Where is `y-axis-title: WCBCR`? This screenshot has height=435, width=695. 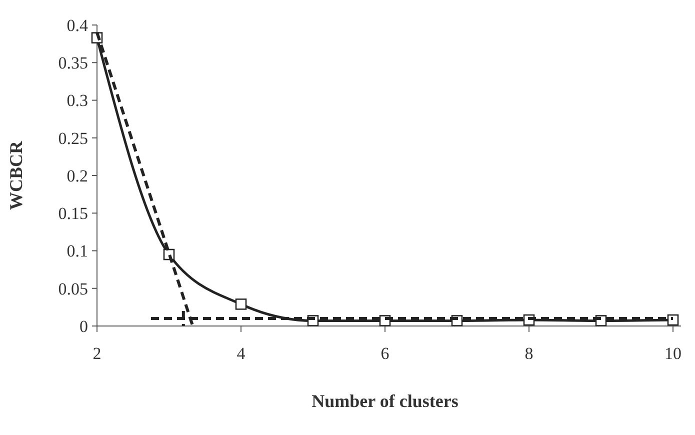 y-axis-title: WCBCR is located at coordinates (16, 175).